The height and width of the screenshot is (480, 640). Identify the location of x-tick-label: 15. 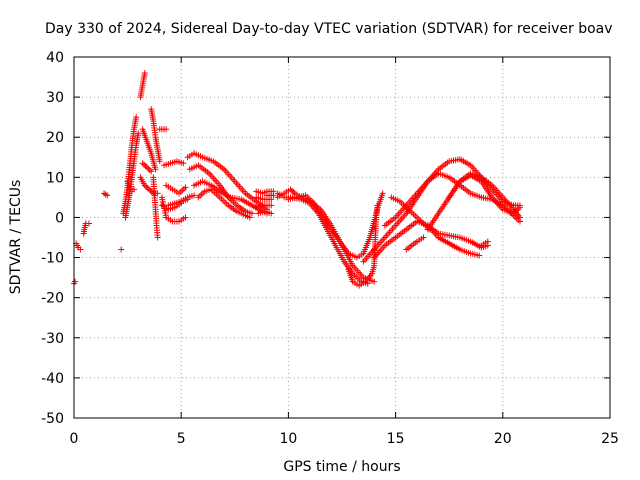
(396, 439).